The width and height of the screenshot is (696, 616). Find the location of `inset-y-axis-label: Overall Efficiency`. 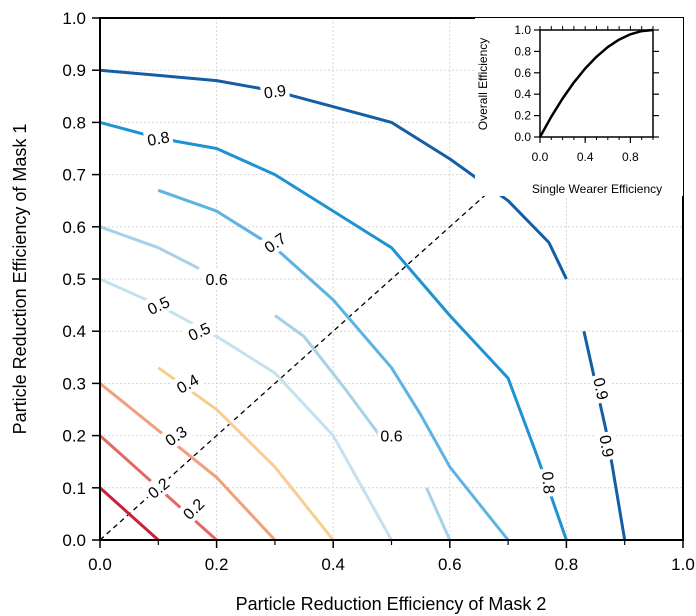

inset-y-axis-label: Overall Efficiency is located at coordinates (483, 84).